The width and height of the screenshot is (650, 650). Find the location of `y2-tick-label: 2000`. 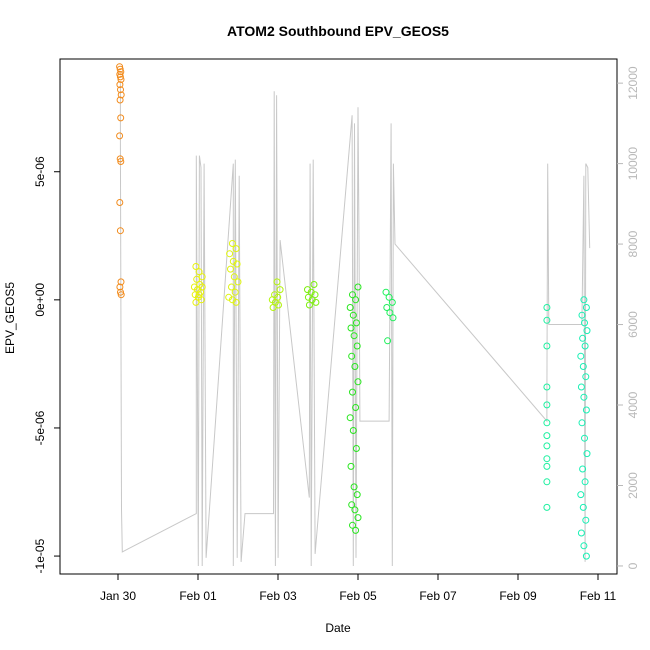

y2-tick-label: 2000 is located at coordinates (633, 485).